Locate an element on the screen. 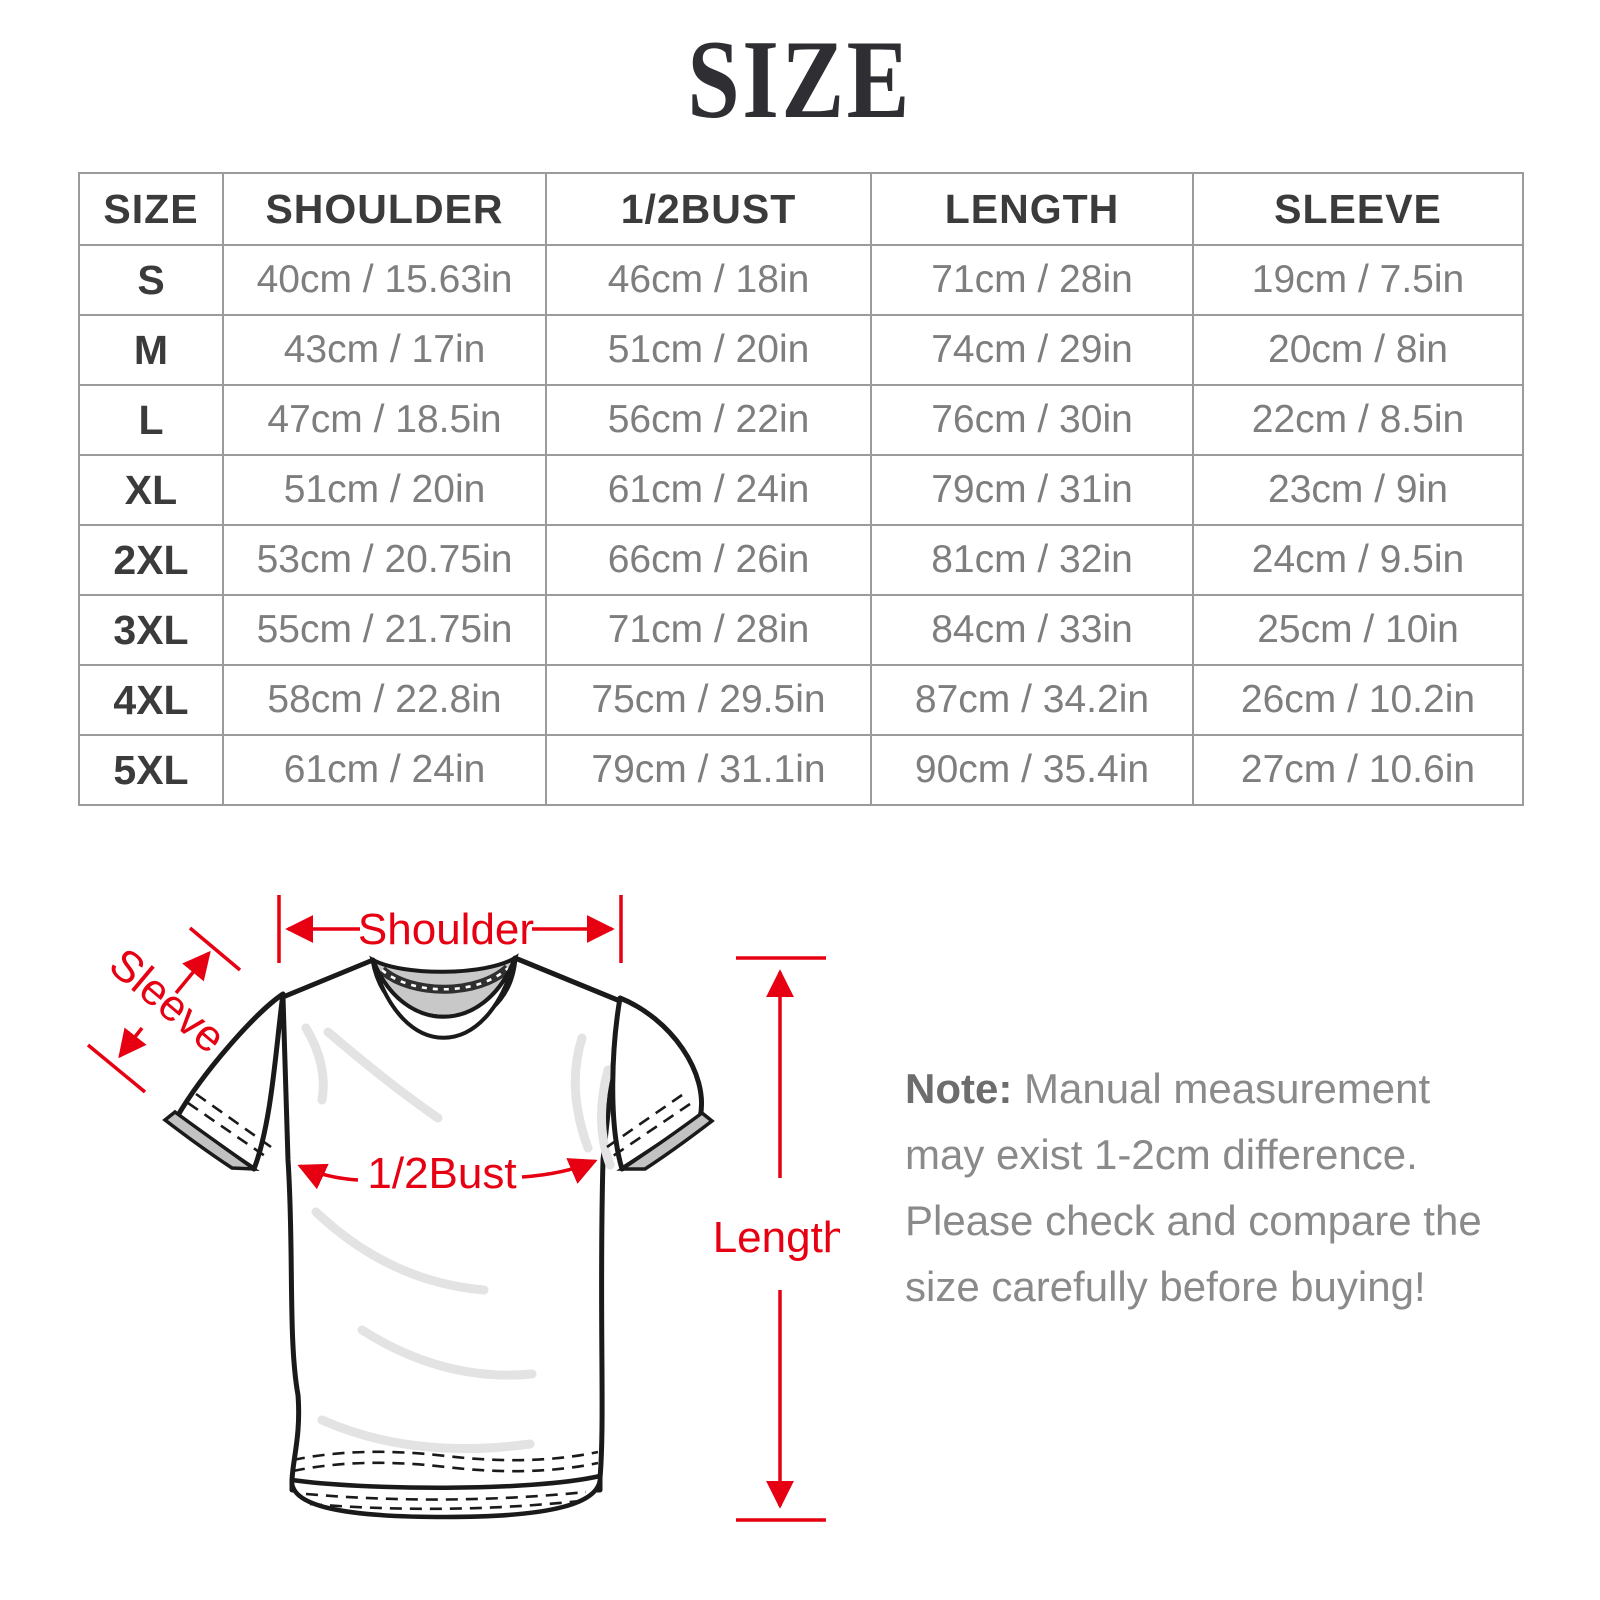 This screenshot has width=1600, height=1600. hem-roll is located at coordinates (446, 1496).